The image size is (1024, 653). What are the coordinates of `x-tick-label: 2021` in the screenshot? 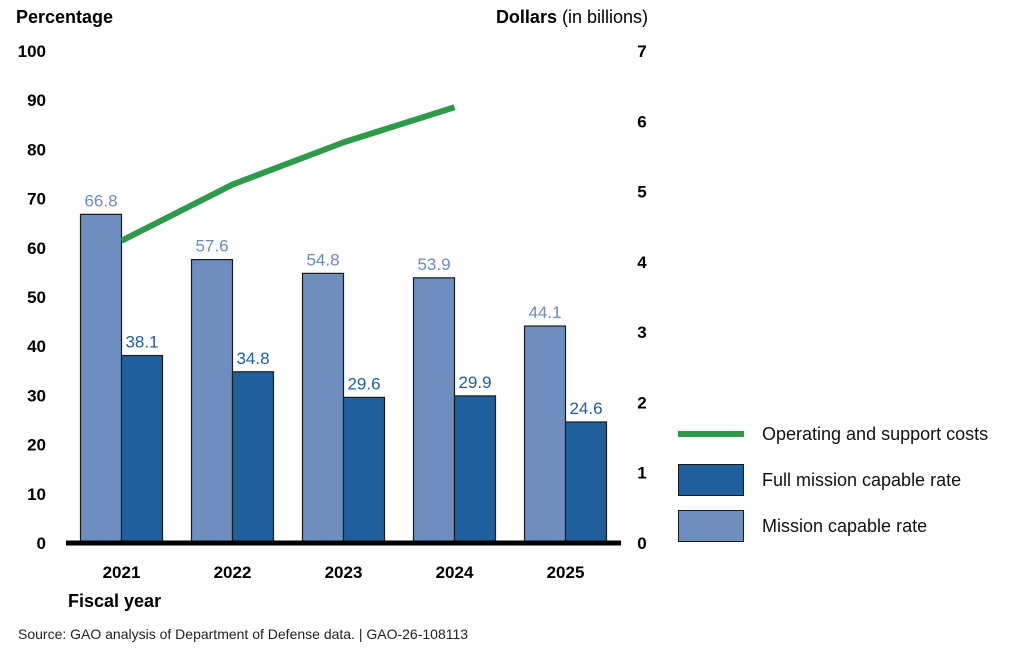 It's located at (122, 572).